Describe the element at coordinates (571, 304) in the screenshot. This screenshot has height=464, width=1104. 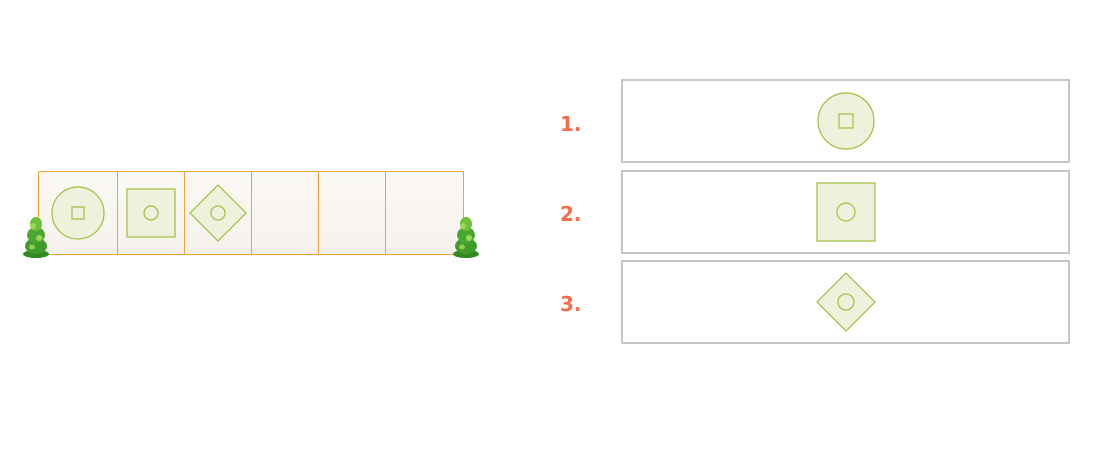
I see `option-number-3: 3.` at that location.